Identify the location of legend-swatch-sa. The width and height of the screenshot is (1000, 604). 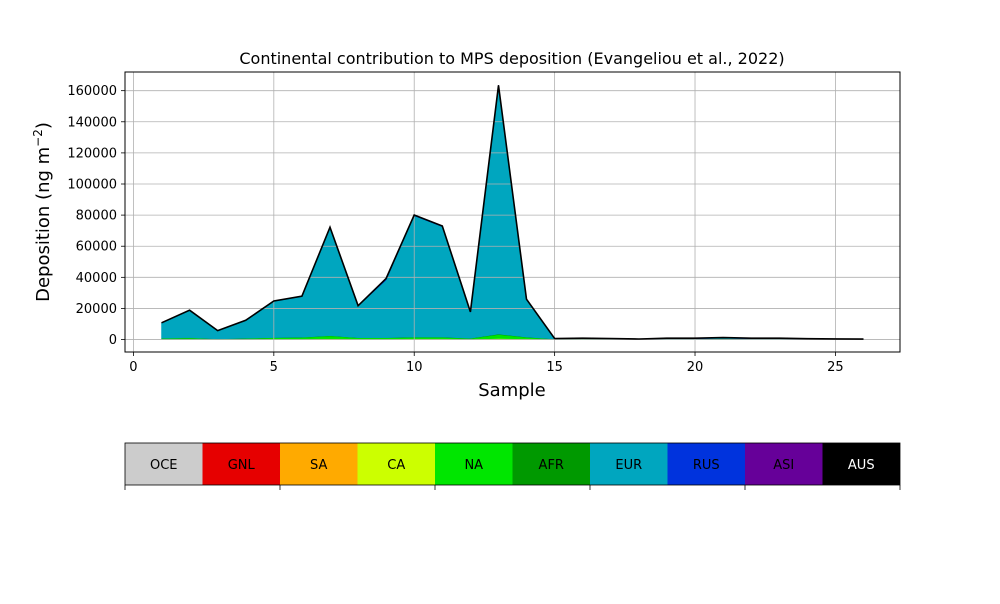
(319, 464).